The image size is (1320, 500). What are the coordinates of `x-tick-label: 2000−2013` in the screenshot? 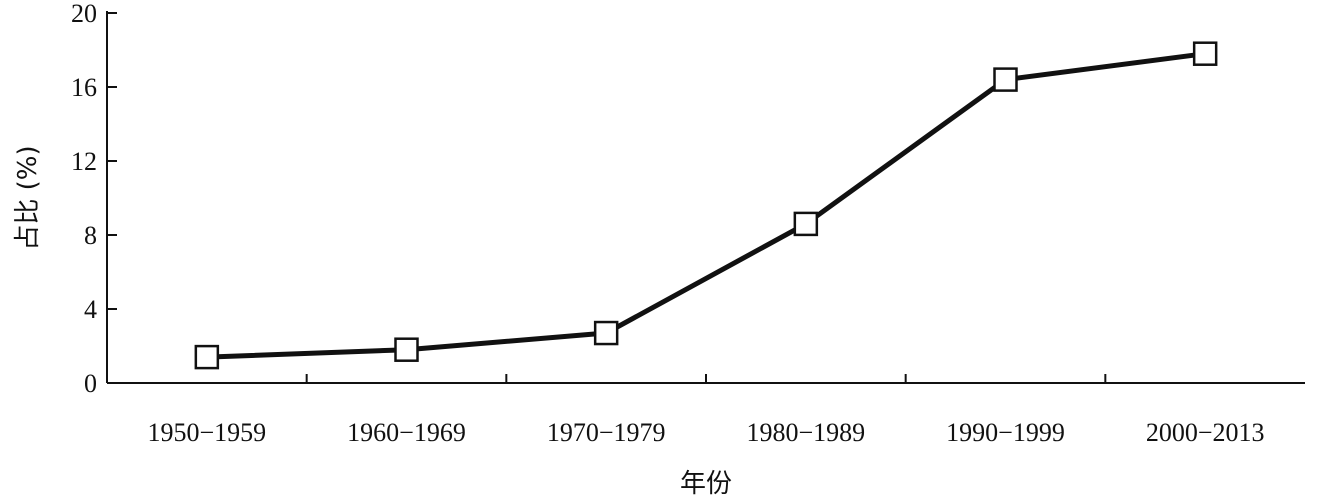 It's located at (1205, 432).